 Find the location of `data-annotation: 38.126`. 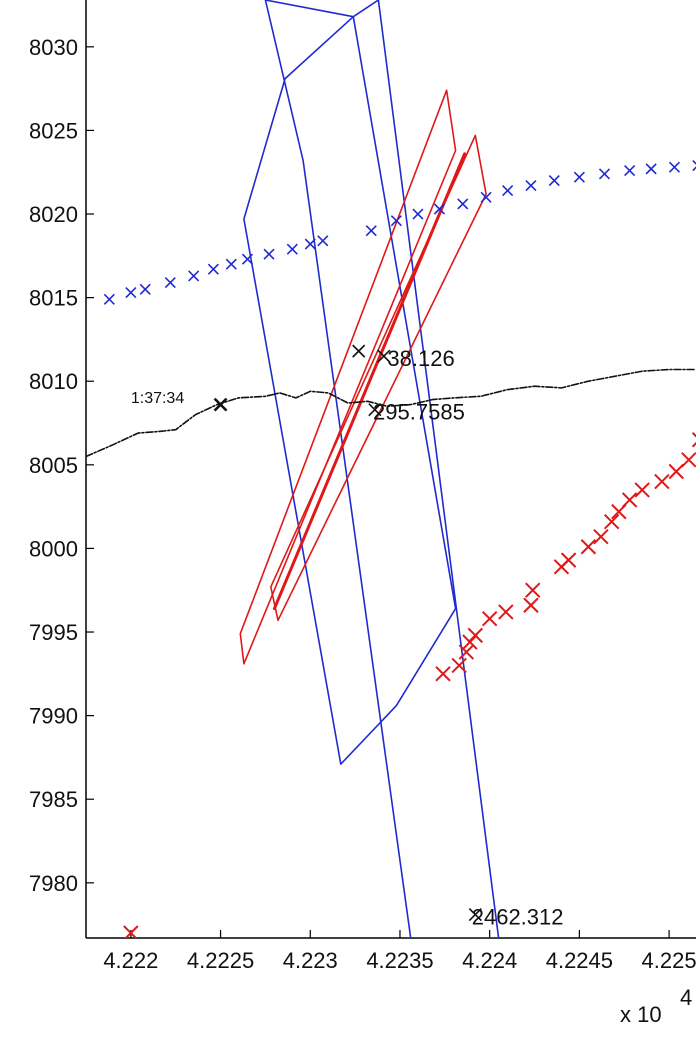

data-annotation: 38.126 is located at coordinates (420, 358).